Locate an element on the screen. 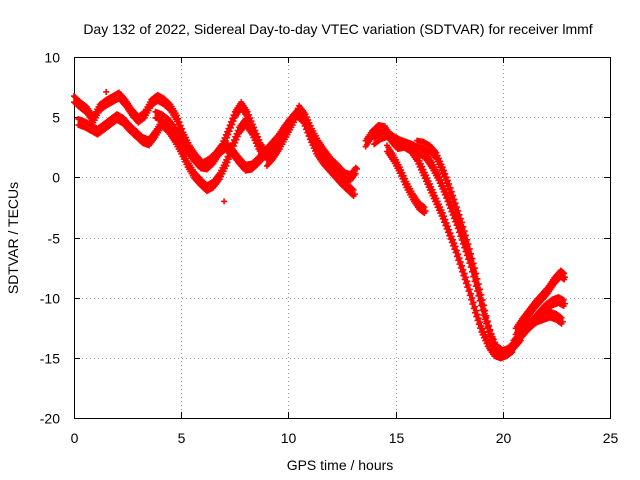 This screenshot has height=480, width=640. y-tick-label: -20 is located at coordinates (50, 419).